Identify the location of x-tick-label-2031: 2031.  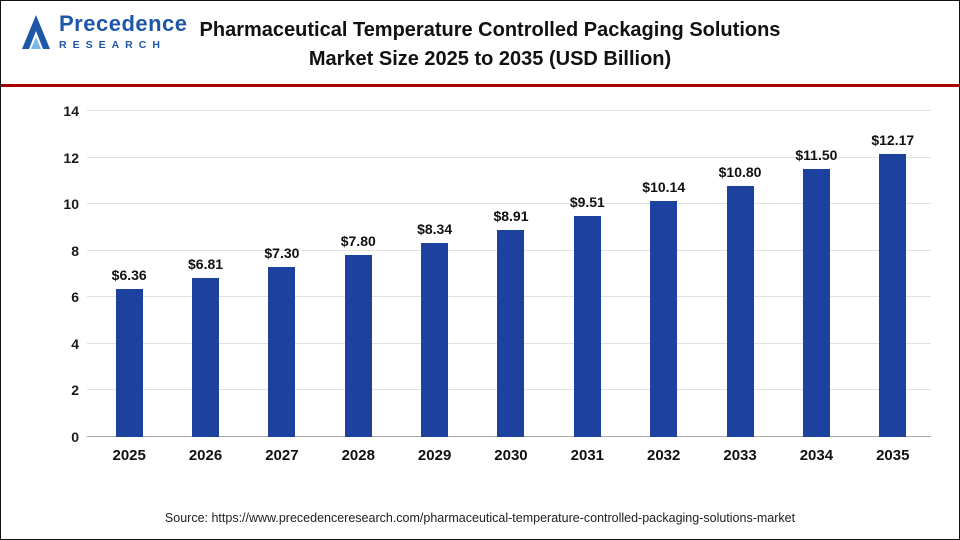
(587, 455).